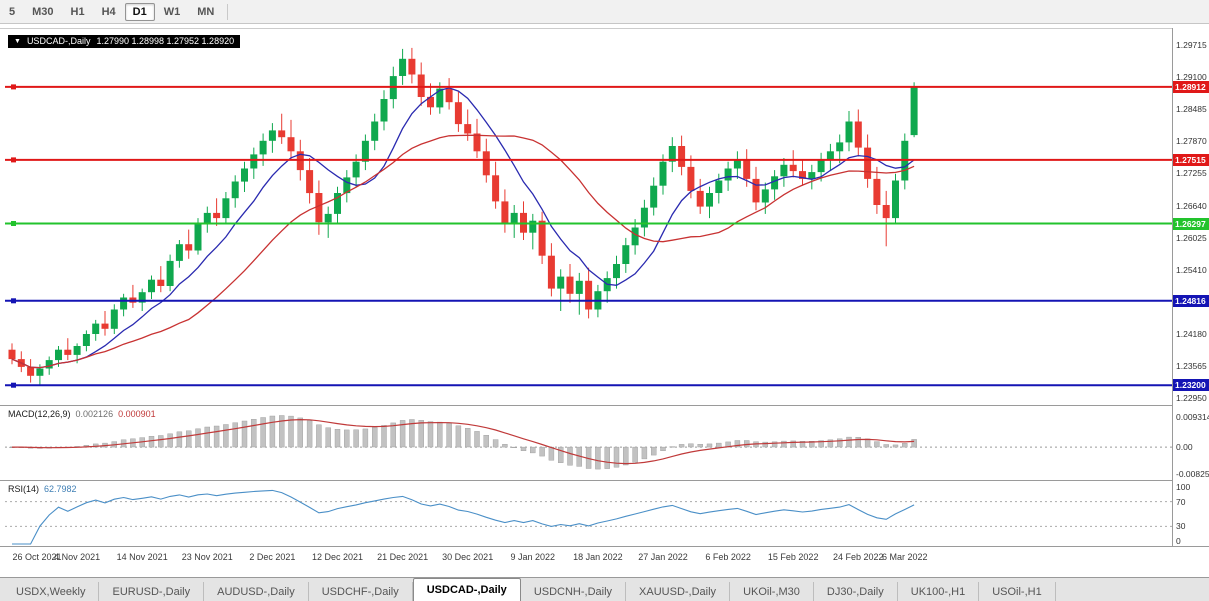 Image resolution: width=1209 pixels, height=601 pixels. I want to click on time-label: 6 Feb 2022, so click(728, 557).